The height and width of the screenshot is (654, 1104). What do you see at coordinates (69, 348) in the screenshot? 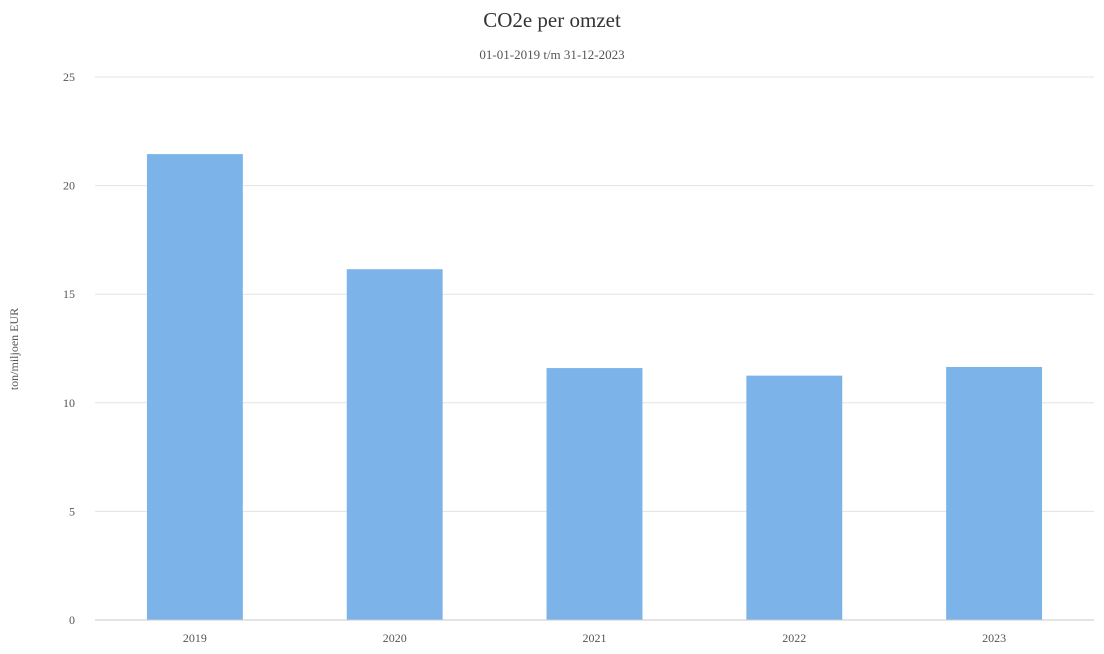
I see `y-axis-ticks: 0 5 10 15 20 25` at bounding box center [69, 348].